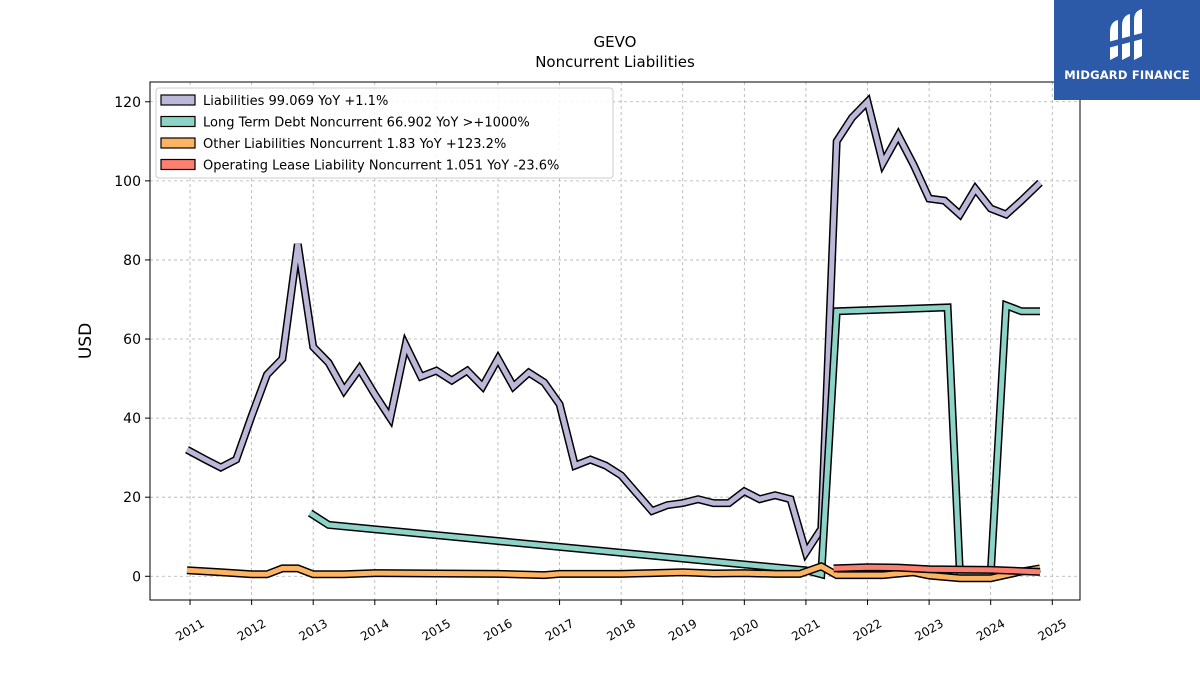 The height and width of the screenshot is (675, 1200). I want to click on x-tick-label: 2024, so click(990, 629).